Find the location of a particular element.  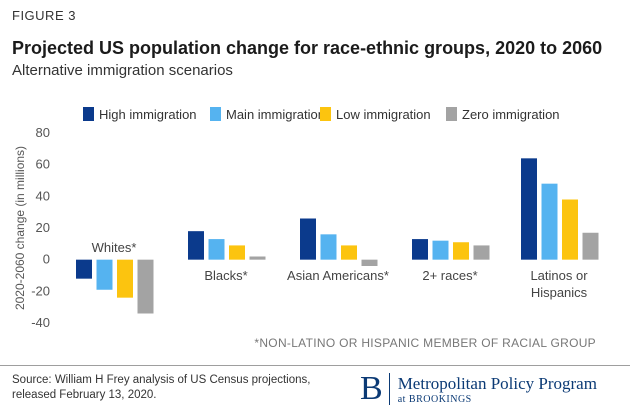

divider is located at coordinates (315, 365).